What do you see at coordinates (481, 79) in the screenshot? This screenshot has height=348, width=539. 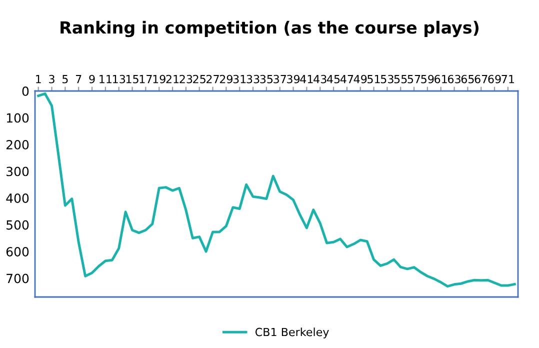 I see `x-tick-label: 67` at bounding box center [481, 79].